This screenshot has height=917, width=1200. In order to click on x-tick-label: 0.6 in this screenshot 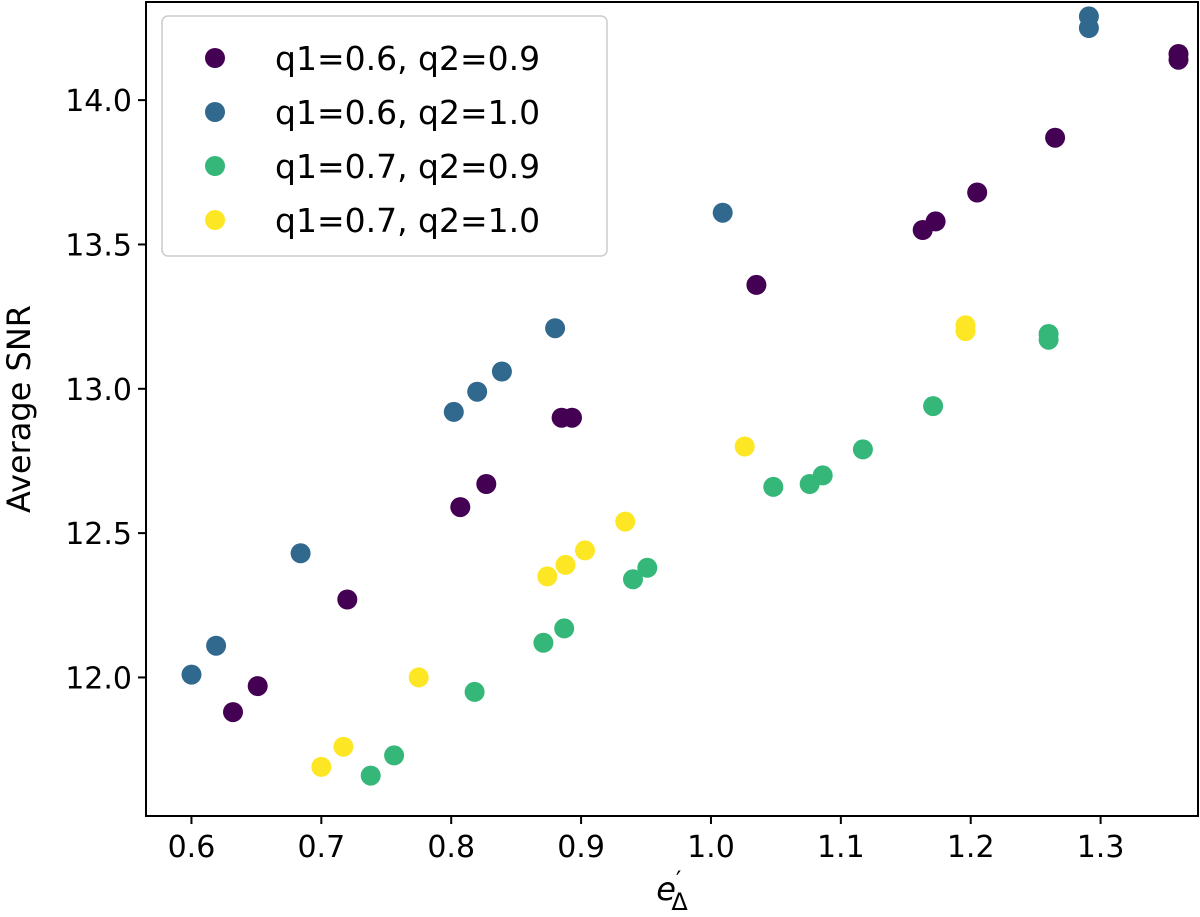, I will do `click(192, 847)`.